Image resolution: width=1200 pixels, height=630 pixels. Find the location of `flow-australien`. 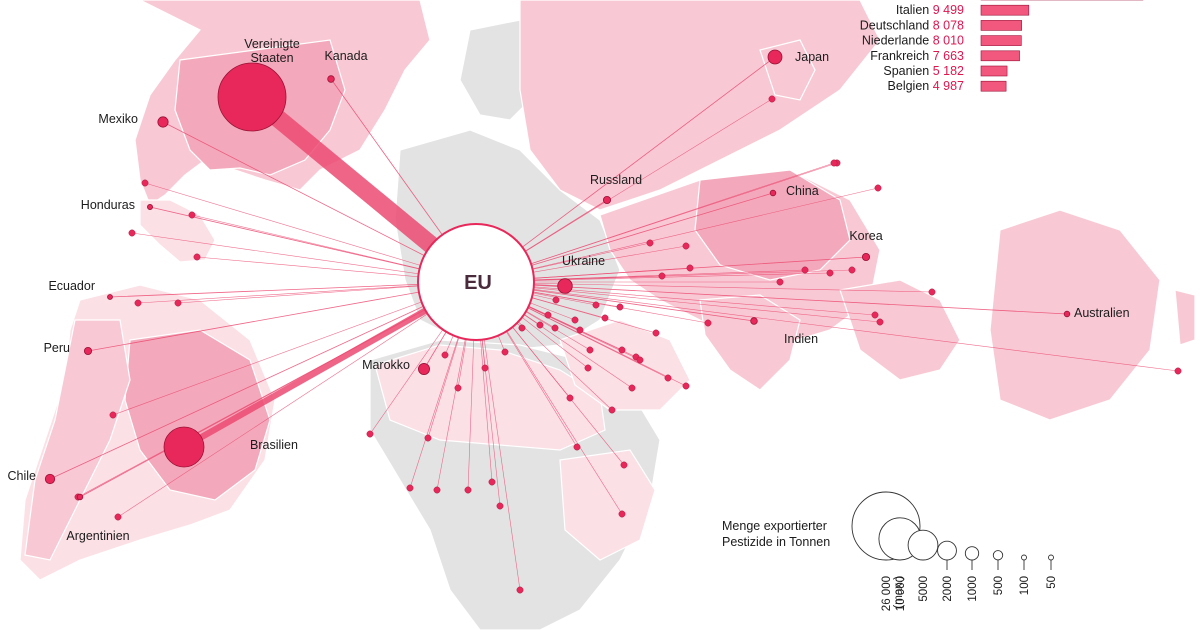

flow-australien is located at coordinates (771, 298).